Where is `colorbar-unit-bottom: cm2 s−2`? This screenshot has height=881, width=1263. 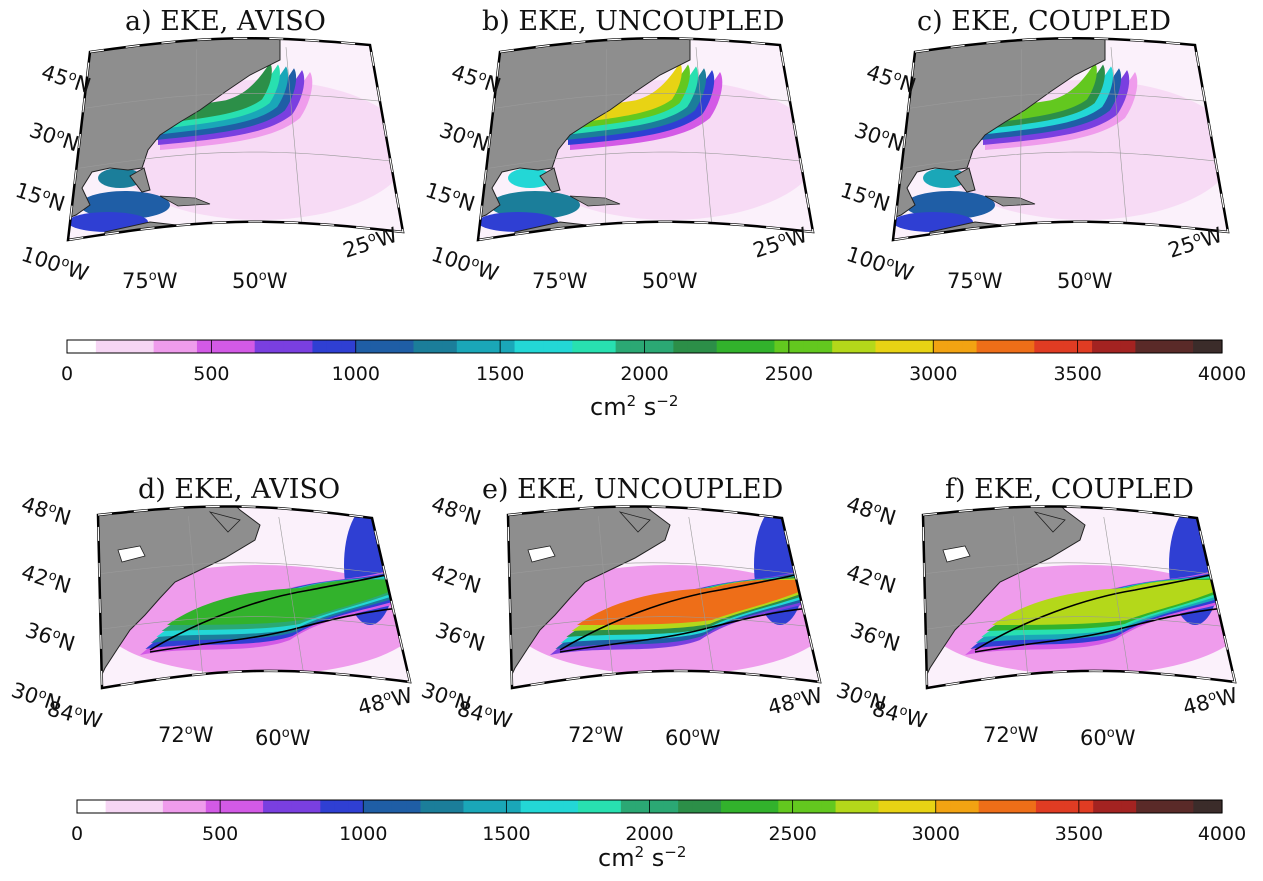
colorbar-unit-bottom: cm2 s−2 is located at coordinates (642, 857).